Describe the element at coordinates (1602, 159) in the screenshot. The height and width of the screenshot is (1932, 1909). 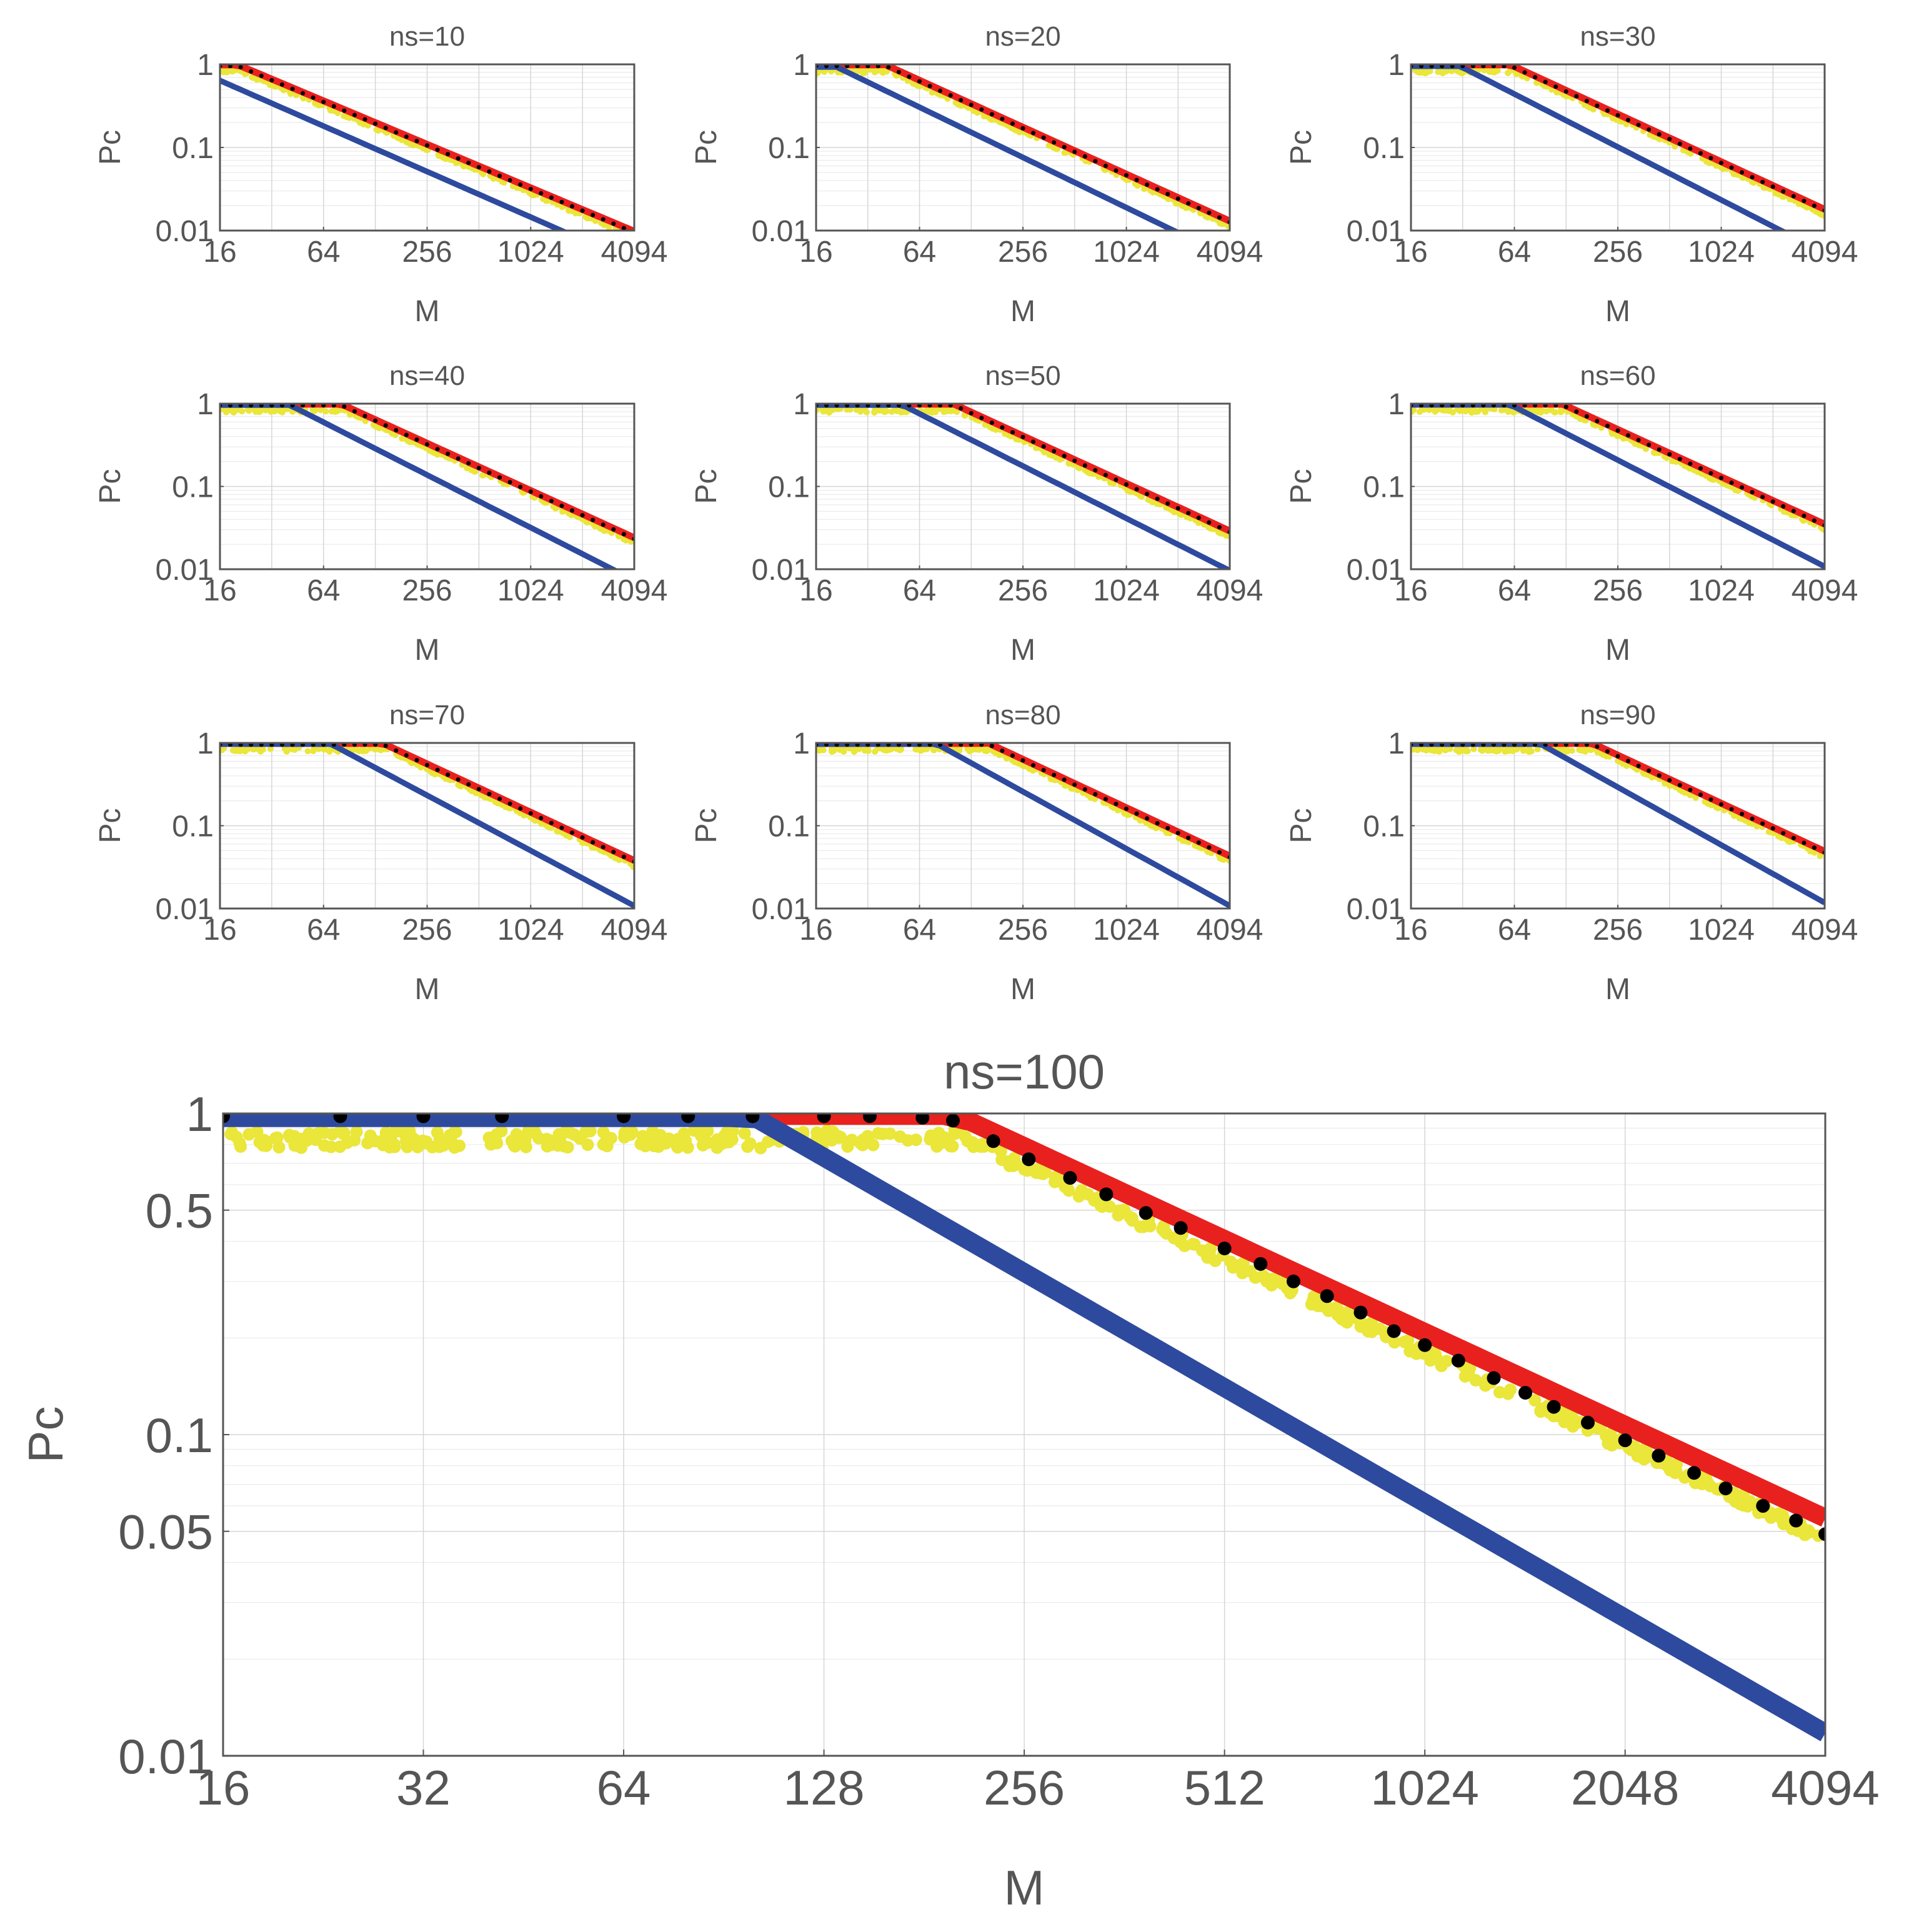
I see `ticks: 16 64 256 1024 4094 0.01 0.1 1` at that location.